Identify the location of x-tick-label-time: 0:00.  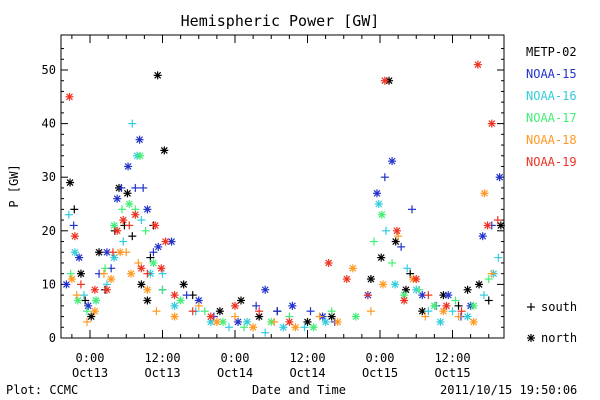
(380, 358).